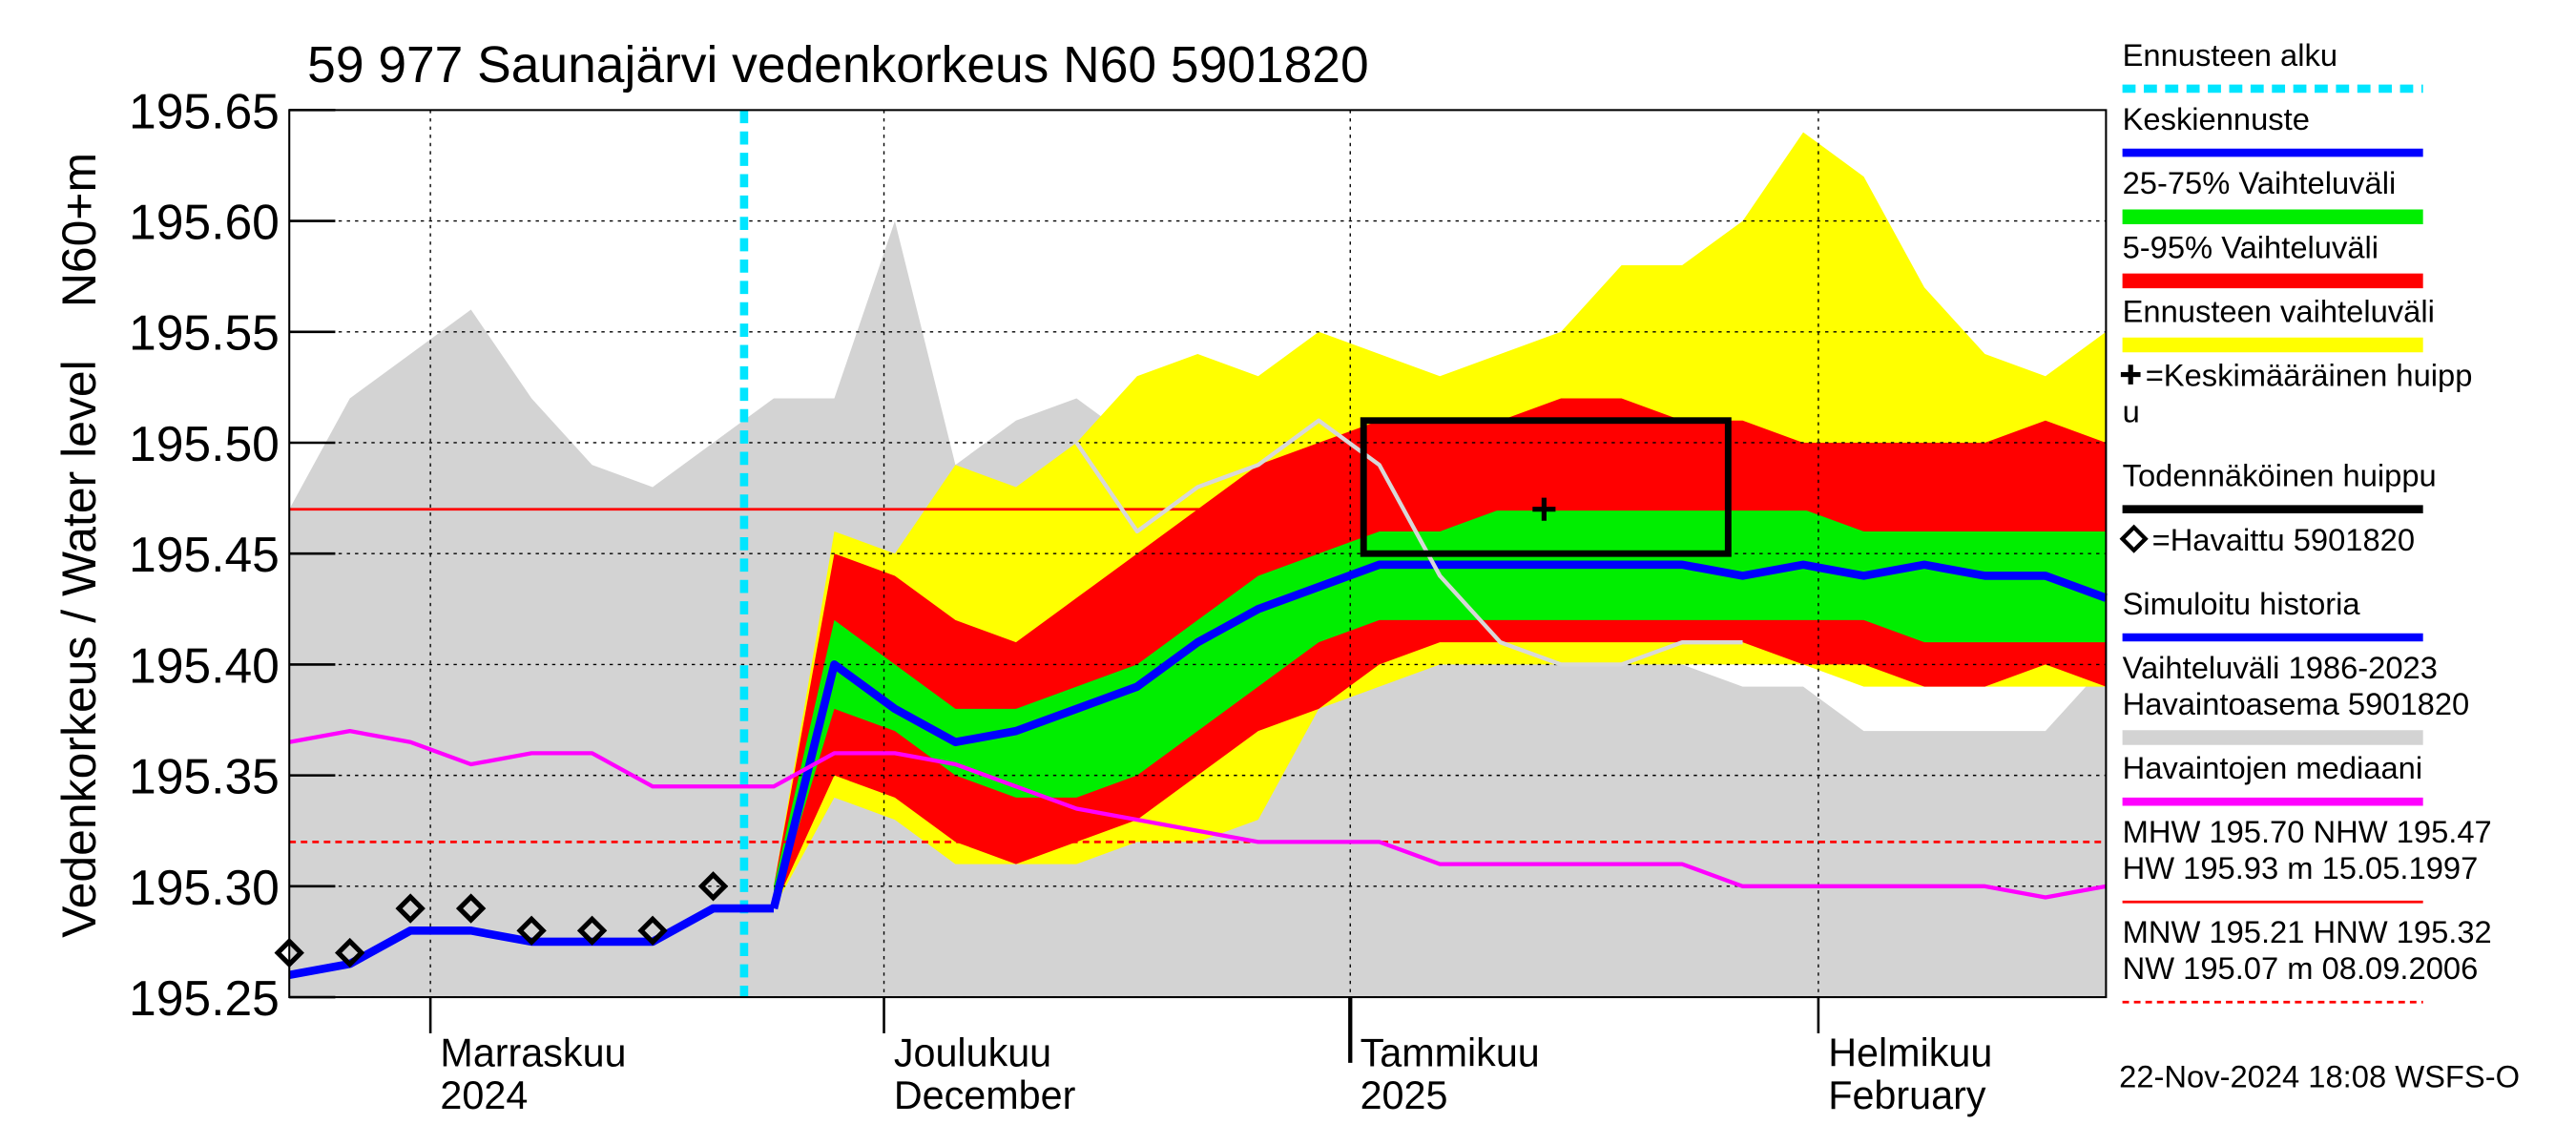 This screenshot has width=2576, height=1145. I want to click on legend-label: Havaintoasema 5901820, so click(2296, 704).